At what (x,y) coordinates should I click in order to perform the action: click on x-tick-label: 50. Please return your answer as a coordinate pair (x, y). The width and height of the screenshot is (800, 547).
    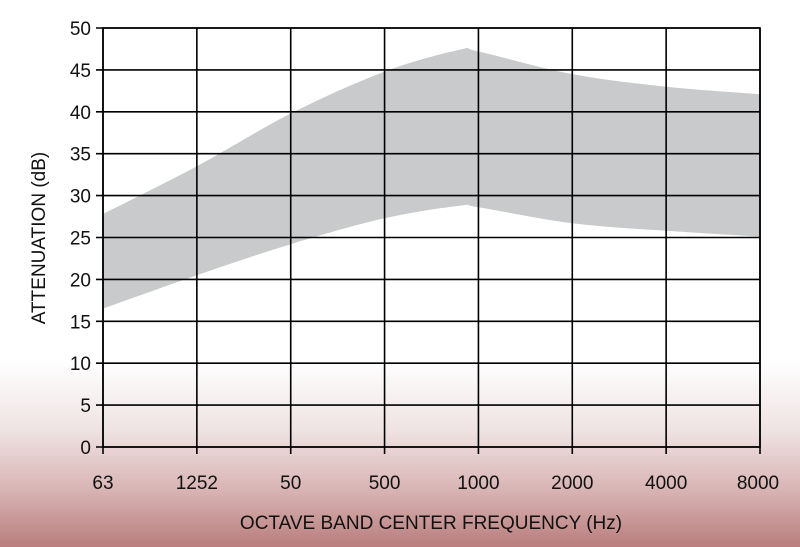
    Looking at the image, I should click on (290, 483).